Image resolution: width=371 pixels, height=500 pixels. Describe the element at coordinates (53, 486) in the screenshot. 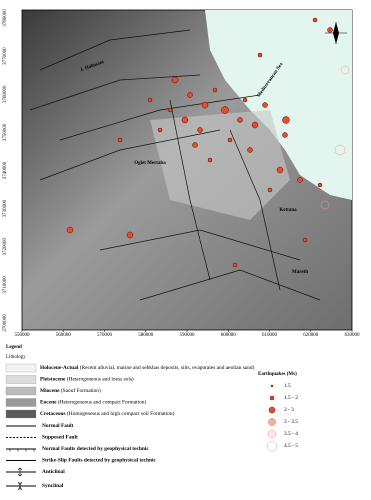

I see `structure-label: Synclinal` at that location.